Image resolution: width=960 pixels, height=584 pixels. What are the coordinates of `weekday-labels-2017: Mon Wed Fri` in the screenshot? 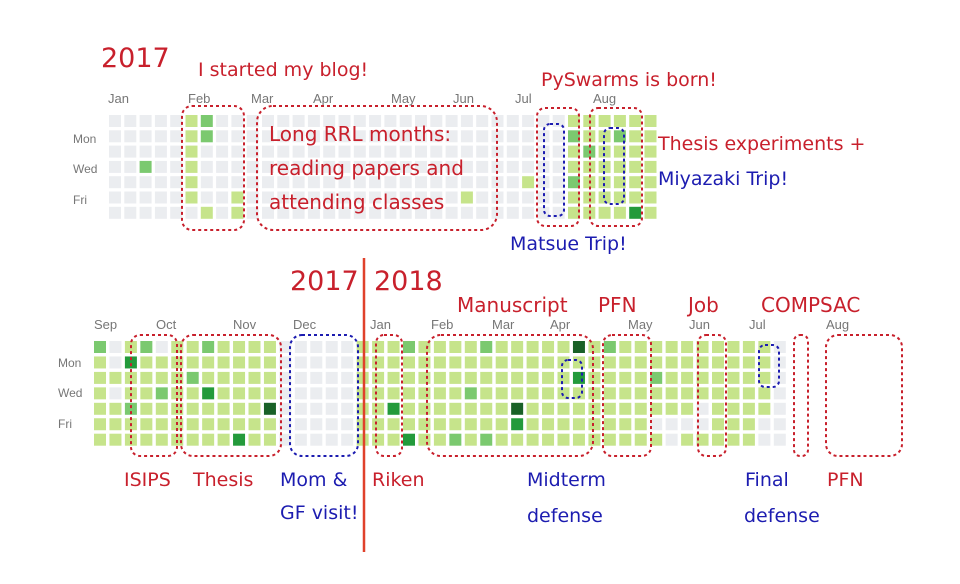 It's located at (85, 169).